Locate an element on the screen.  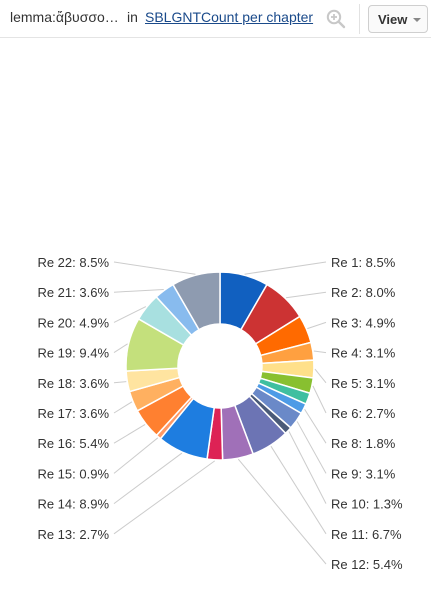
pie-slice is located at coordinates (196, 301).